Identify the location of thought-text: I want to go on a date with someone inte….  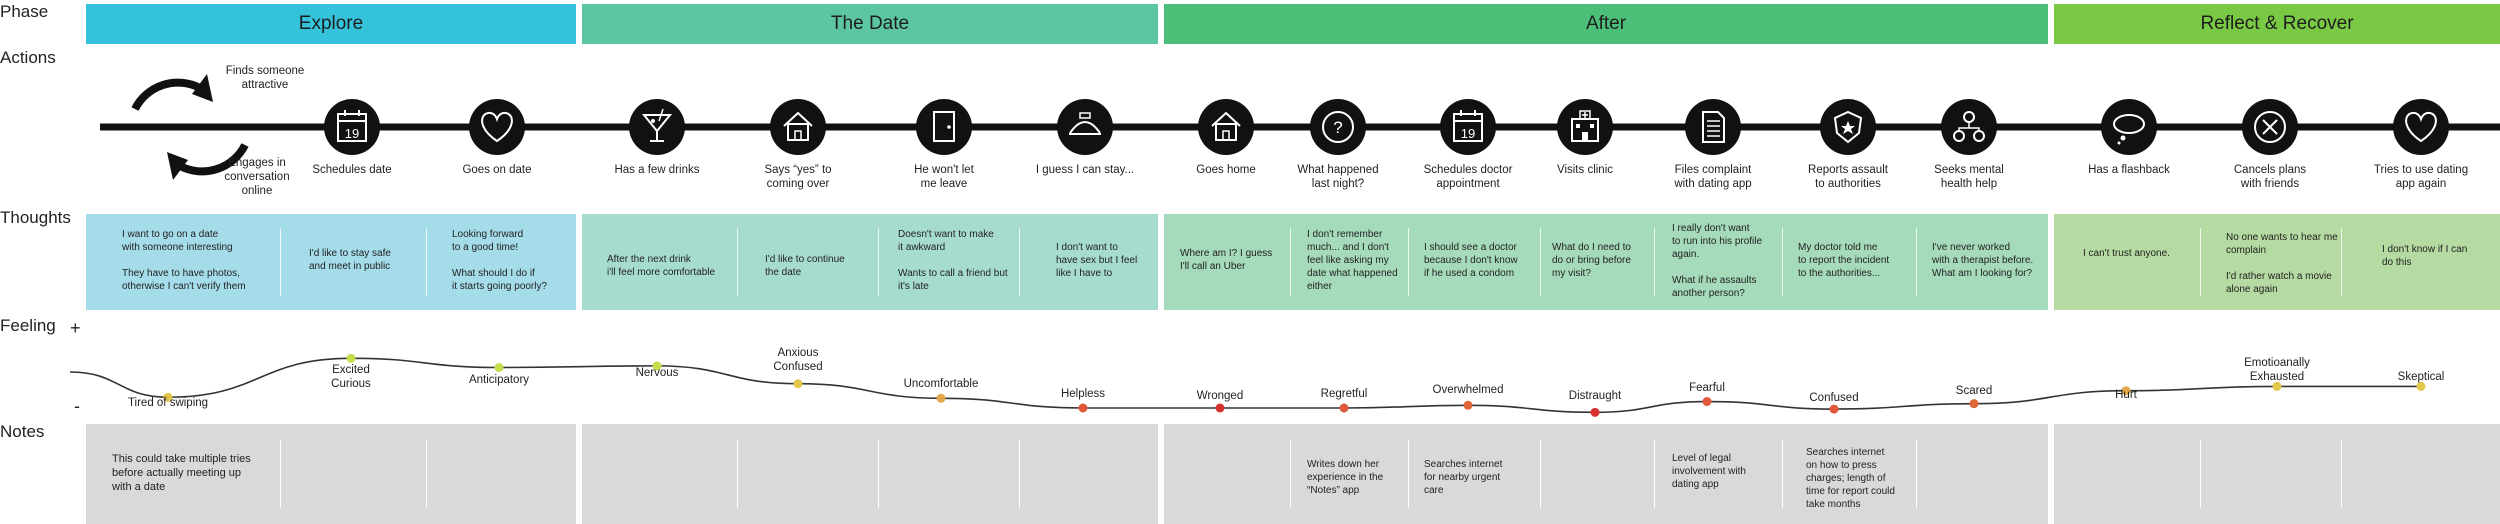
(184, 260).